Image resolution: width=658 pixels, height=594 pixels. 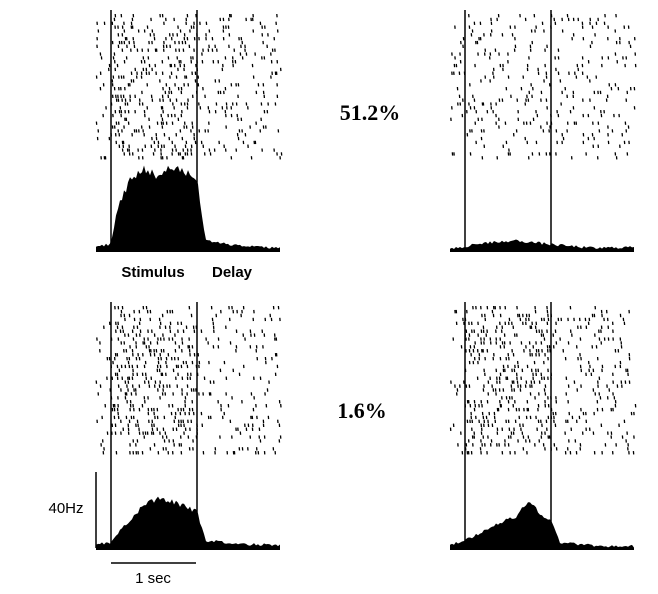 I want to click on panel-1.6-left, so click(x=188, y=426).